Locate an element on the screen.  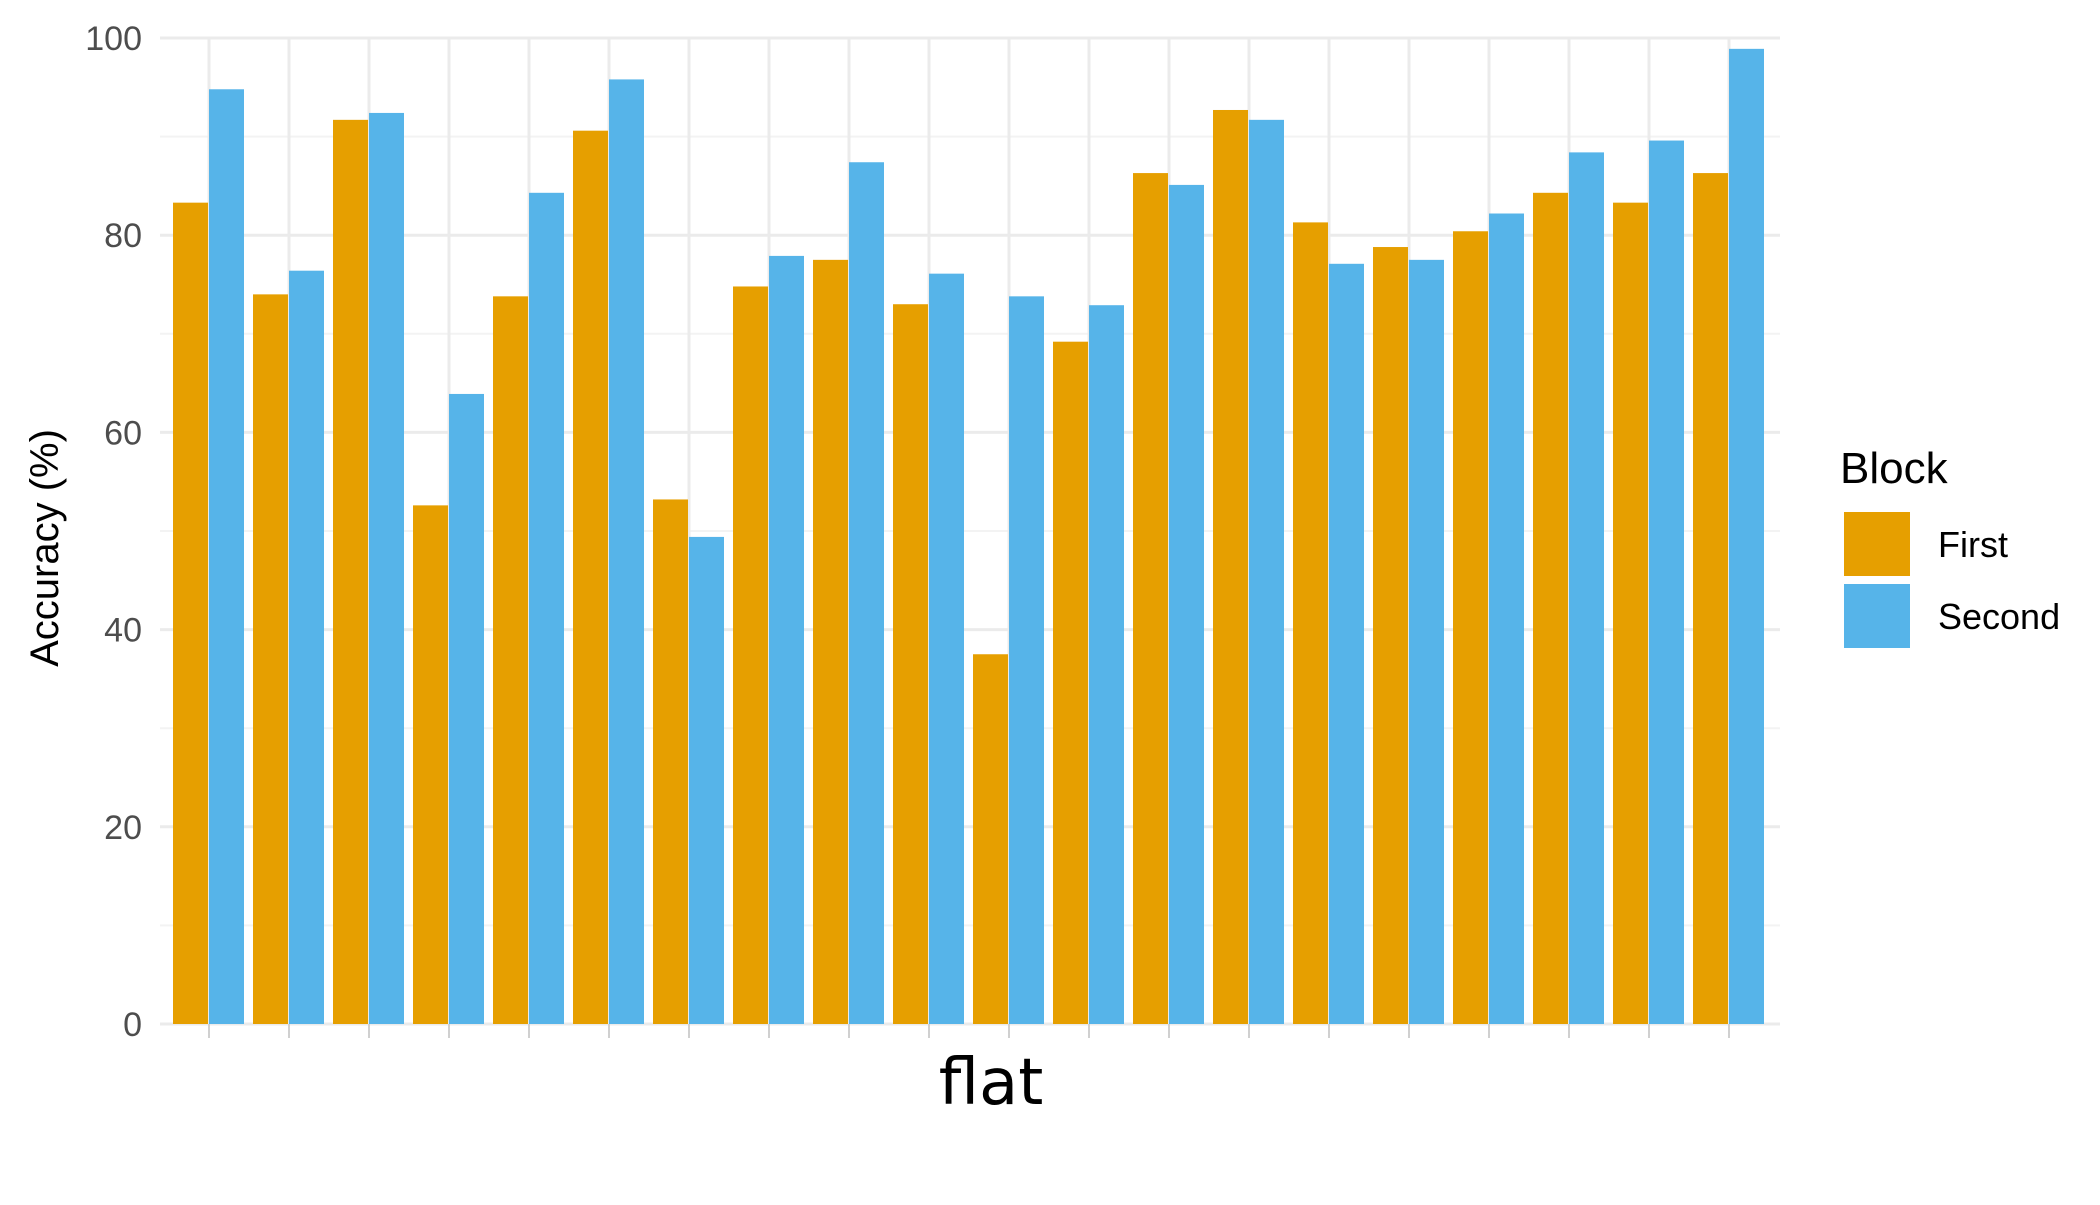
y-tick-label: 0 is located at coordinates (132, 1025).